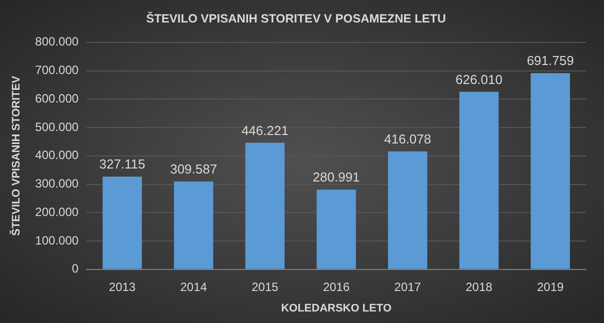 The width and height of the screenshot is (604, 323). Describe the element at coordinates (122, 164) in the screenshot. I see `data-label: 327.115` at that location.